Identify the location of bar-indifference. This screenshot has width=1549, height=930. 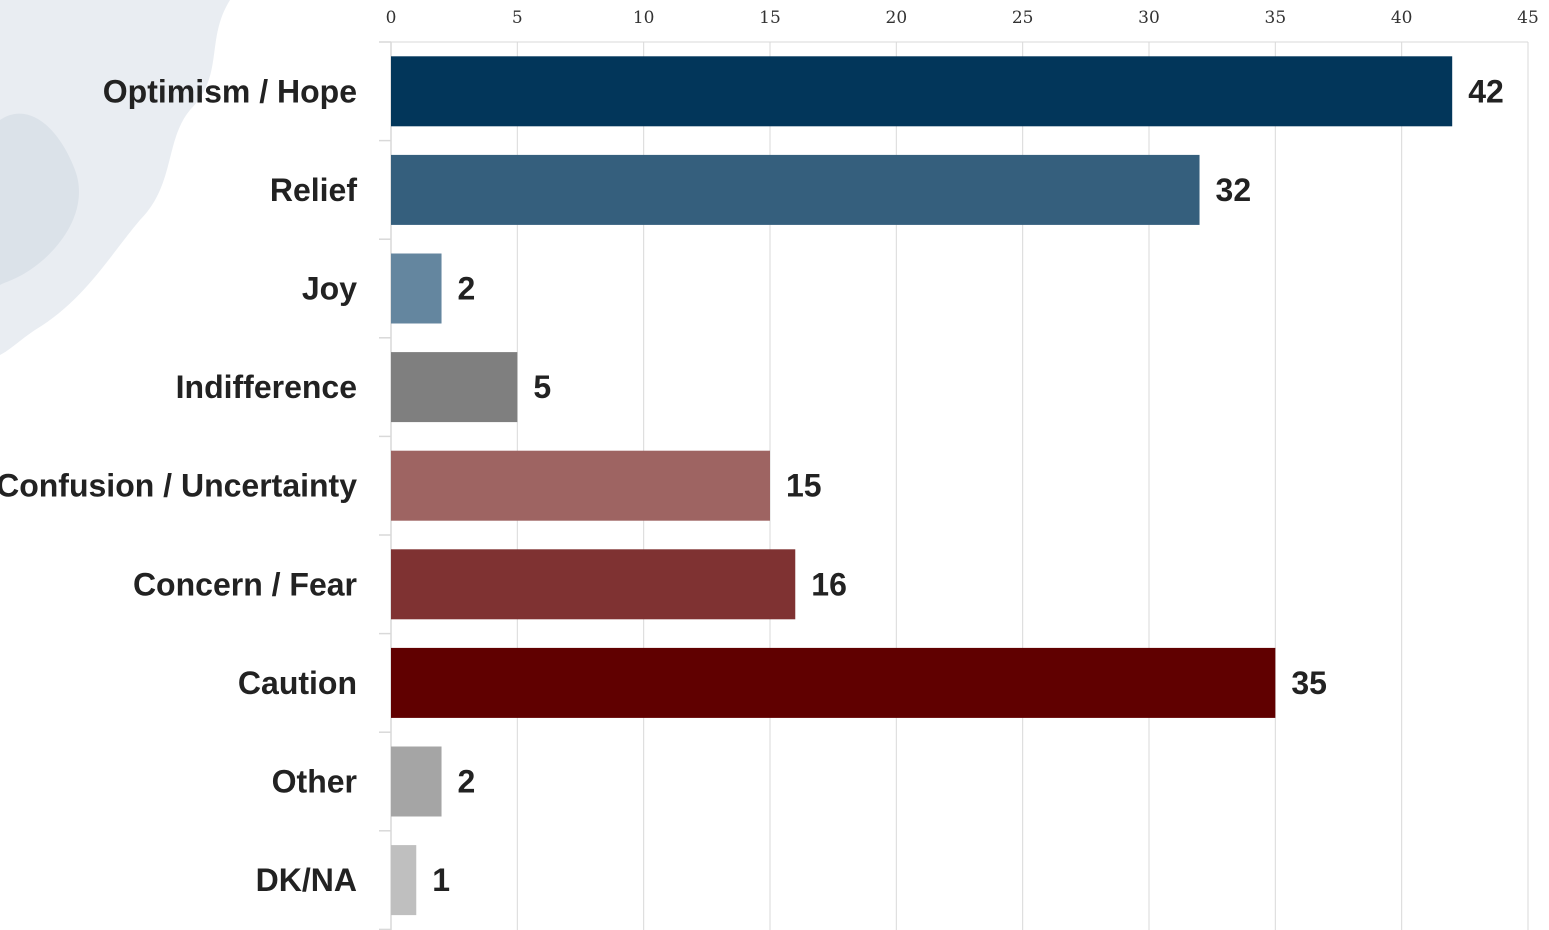
(454, 387).